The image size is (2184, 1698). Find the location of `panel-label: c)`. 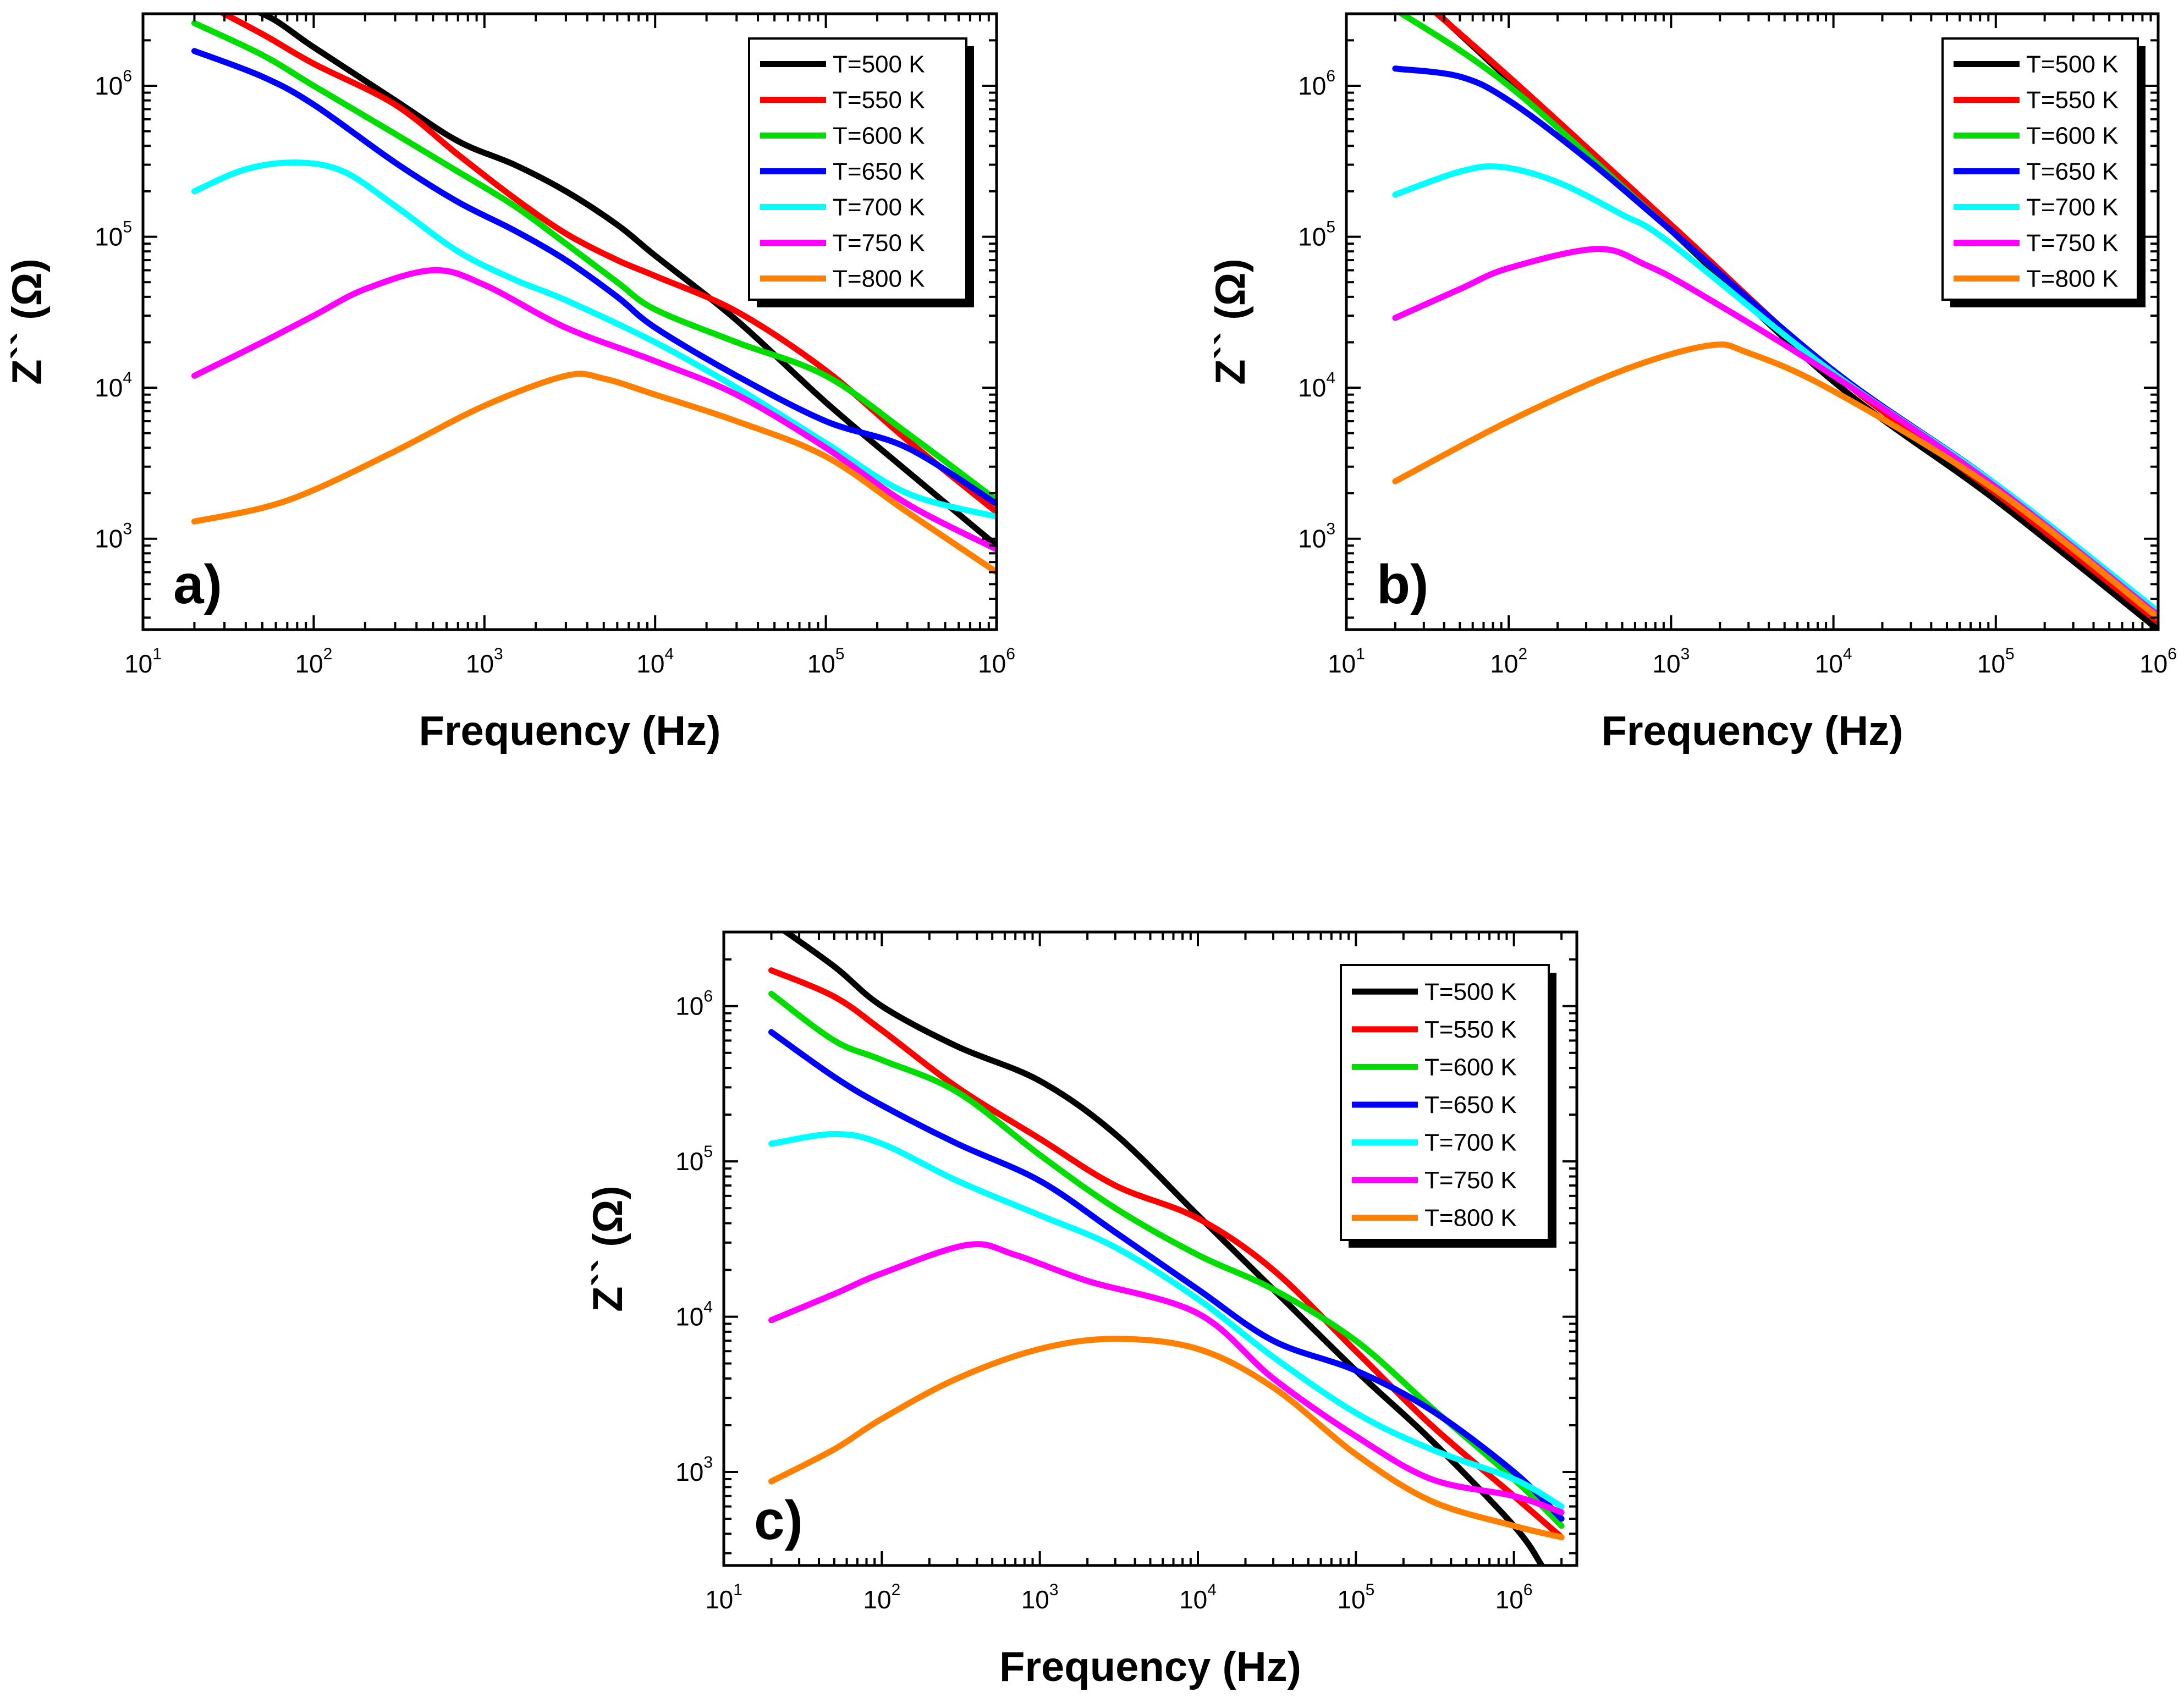

panel-label: c) is located at coordinates (778, 1520).